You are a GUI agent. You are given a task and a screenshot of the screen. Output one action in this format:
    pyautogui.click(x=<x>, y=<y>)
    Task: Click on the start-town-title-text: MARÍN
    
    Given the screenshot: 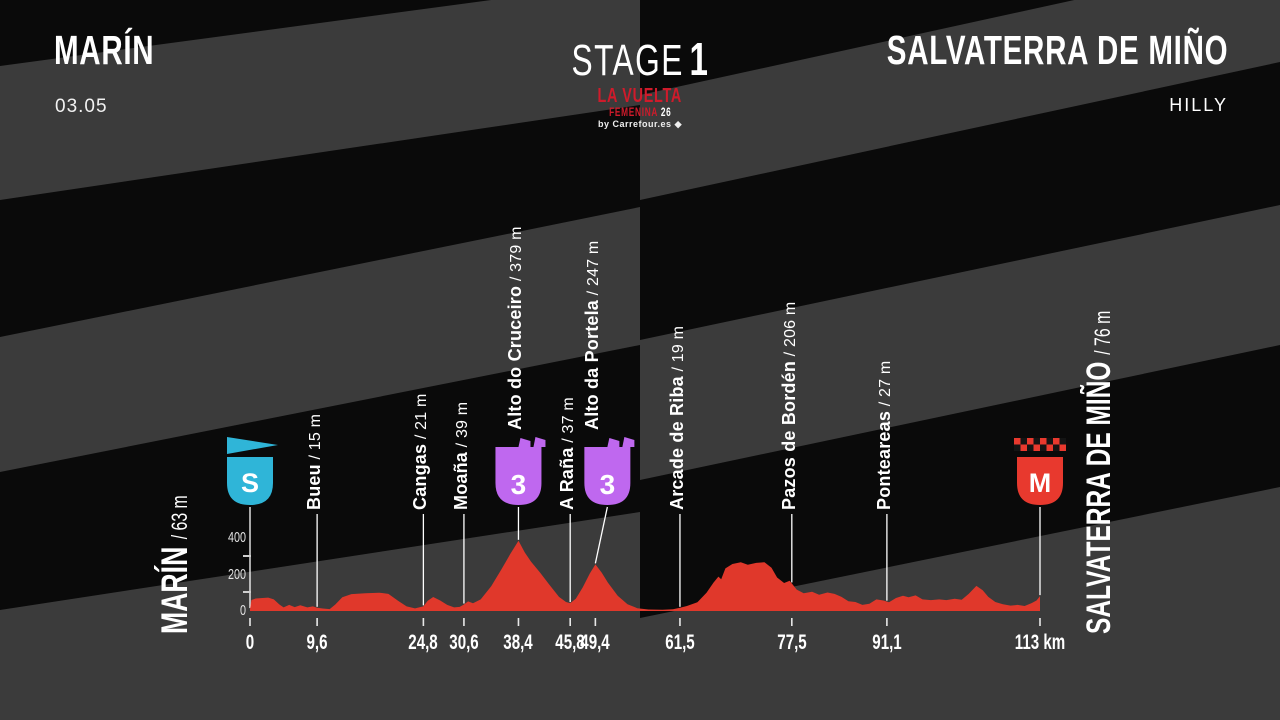 What is the action you would take?
    pyautogui.click(x=104, y=50)
    